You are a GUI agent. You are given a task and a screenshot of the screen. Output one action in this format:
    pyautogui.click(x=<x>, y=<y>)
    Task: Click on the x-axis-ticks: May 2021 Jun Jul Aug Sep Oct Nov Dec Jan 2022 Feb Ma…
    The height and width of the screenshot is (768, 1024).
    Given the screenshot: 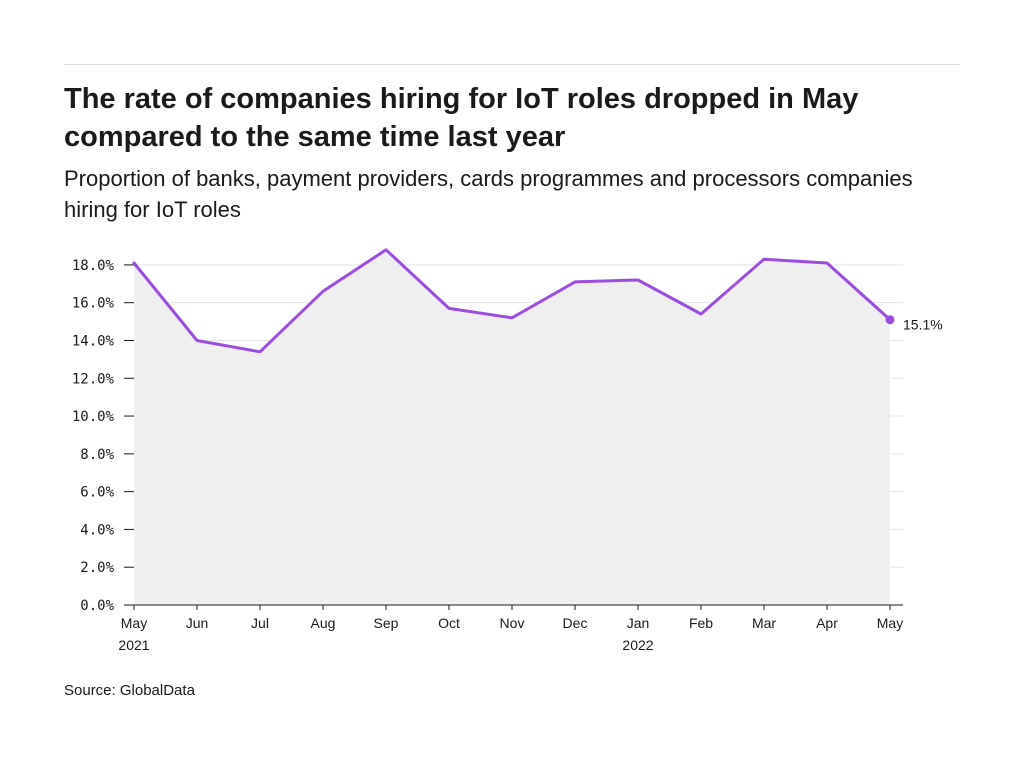 What is the action you would take?
    pyautogui.click(x=510, y=629)
    